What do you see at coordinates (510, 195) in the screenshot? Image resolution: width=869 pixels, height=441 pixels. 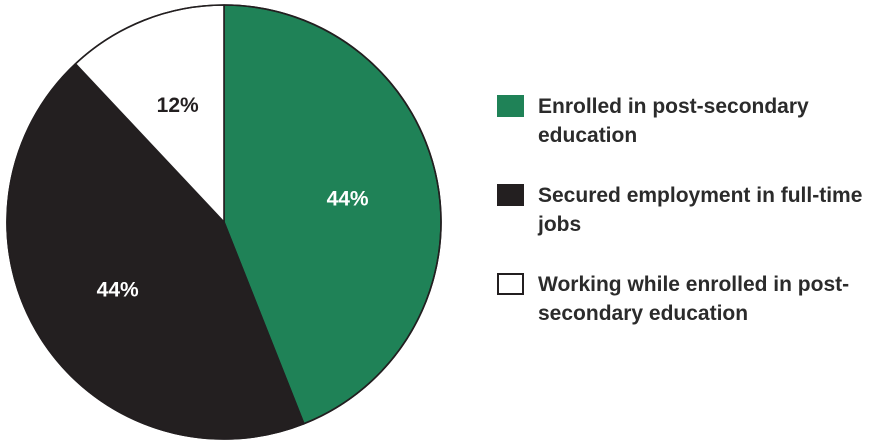 I see `legend-swatch-employed` at bounding box center [510, 195].